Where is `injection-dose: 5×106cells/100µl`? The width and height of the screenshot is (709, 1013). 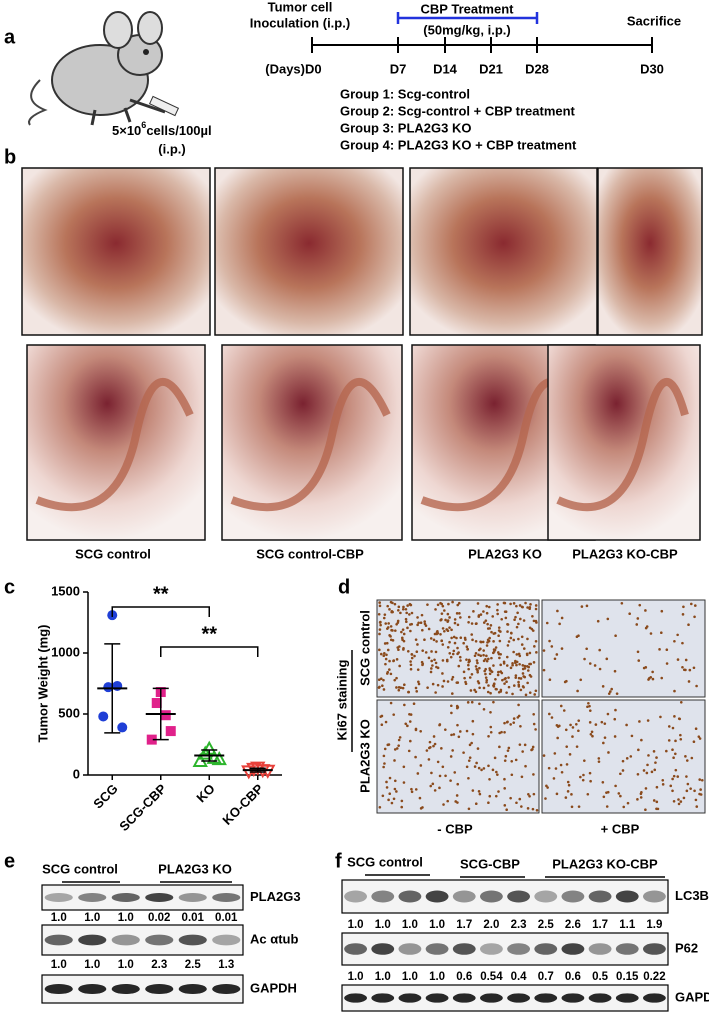 injection-dose: 5×106cells/100µl is located at coordinates (162, 129).